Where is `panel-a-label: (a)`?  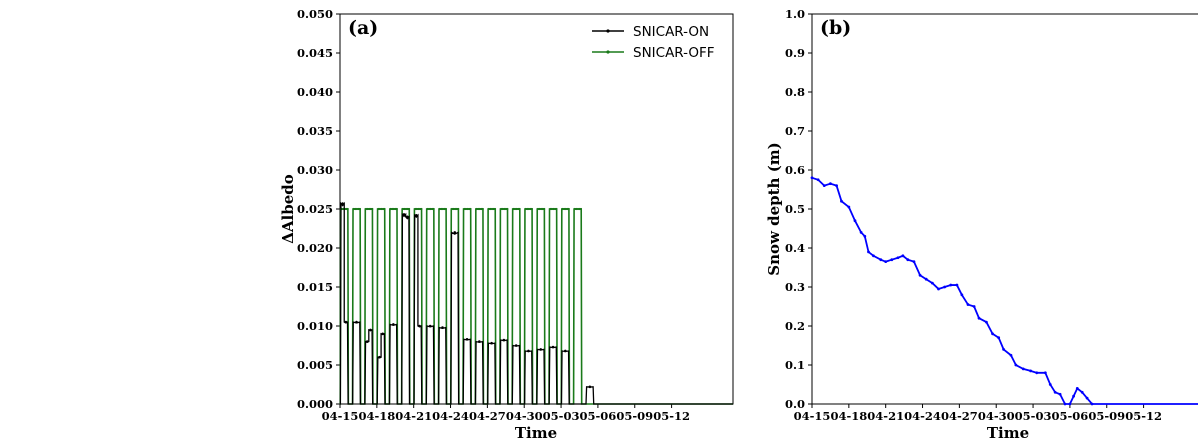 panel-a-label: (a) is located at coordinates (363, 28).